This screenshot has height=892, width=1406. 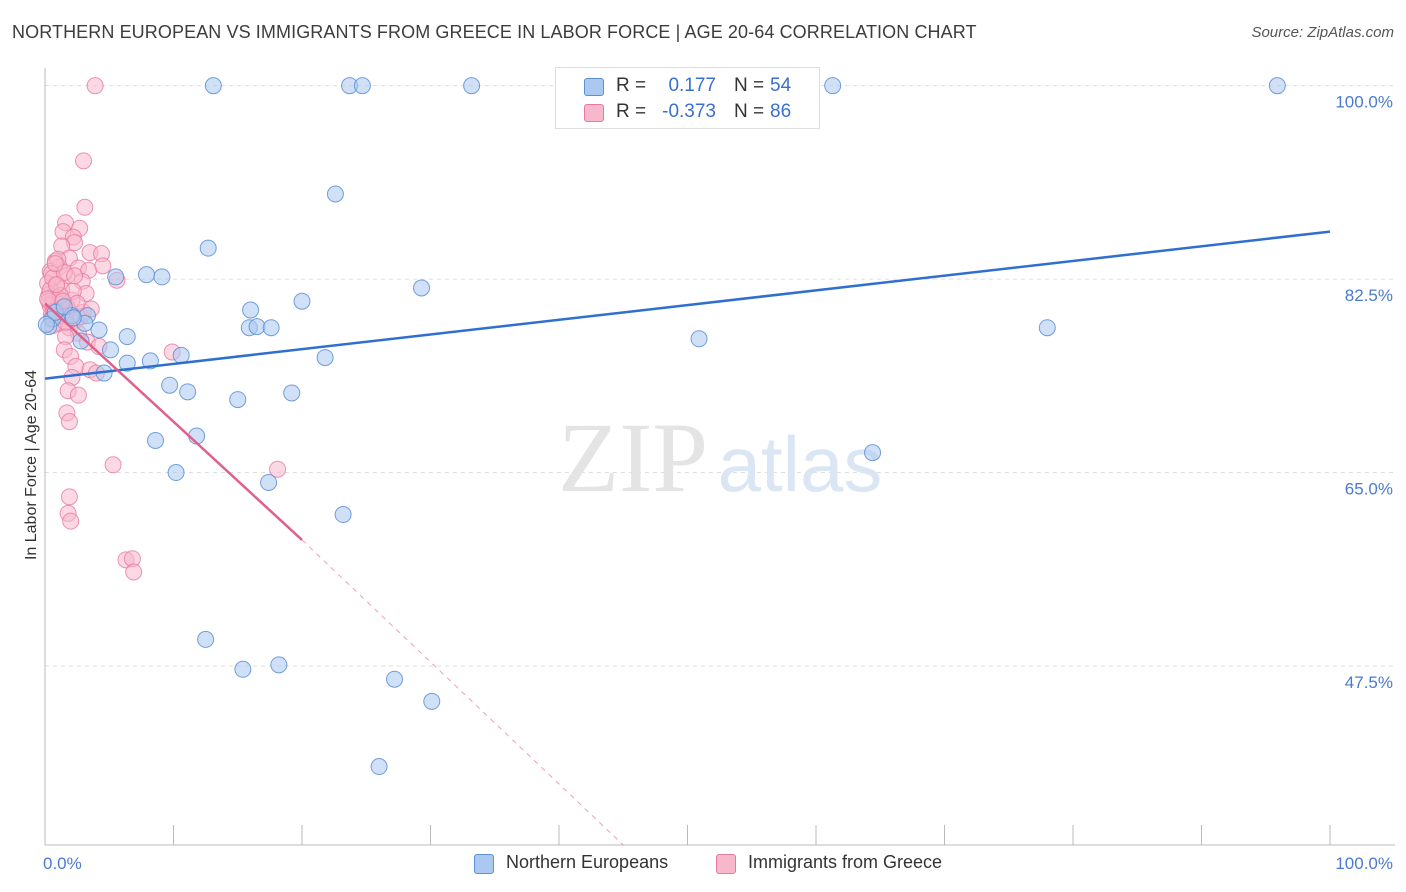 What do you see at coordinates (1369, 489) in the screenshot?
I see `y-tick-label: 65.0%` at bounding box center [1369, 489].